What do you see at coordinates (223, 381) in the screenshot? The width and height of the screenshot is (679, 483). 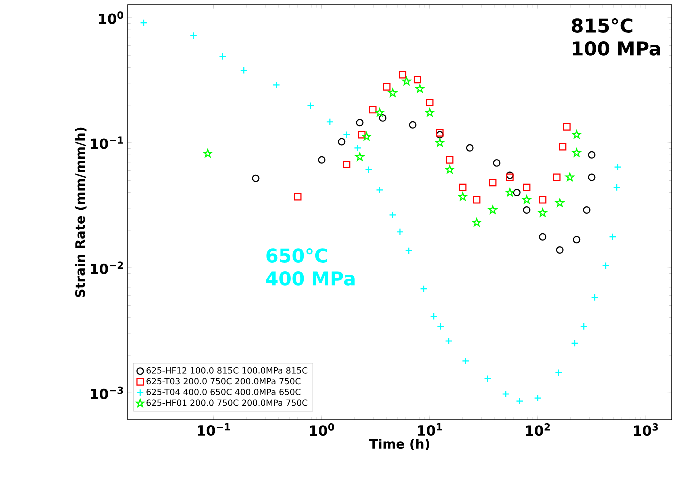 I see `legend-label: 625-T03 200.0 750C 200.0MPa 750C` at bounding box center [223, 381].